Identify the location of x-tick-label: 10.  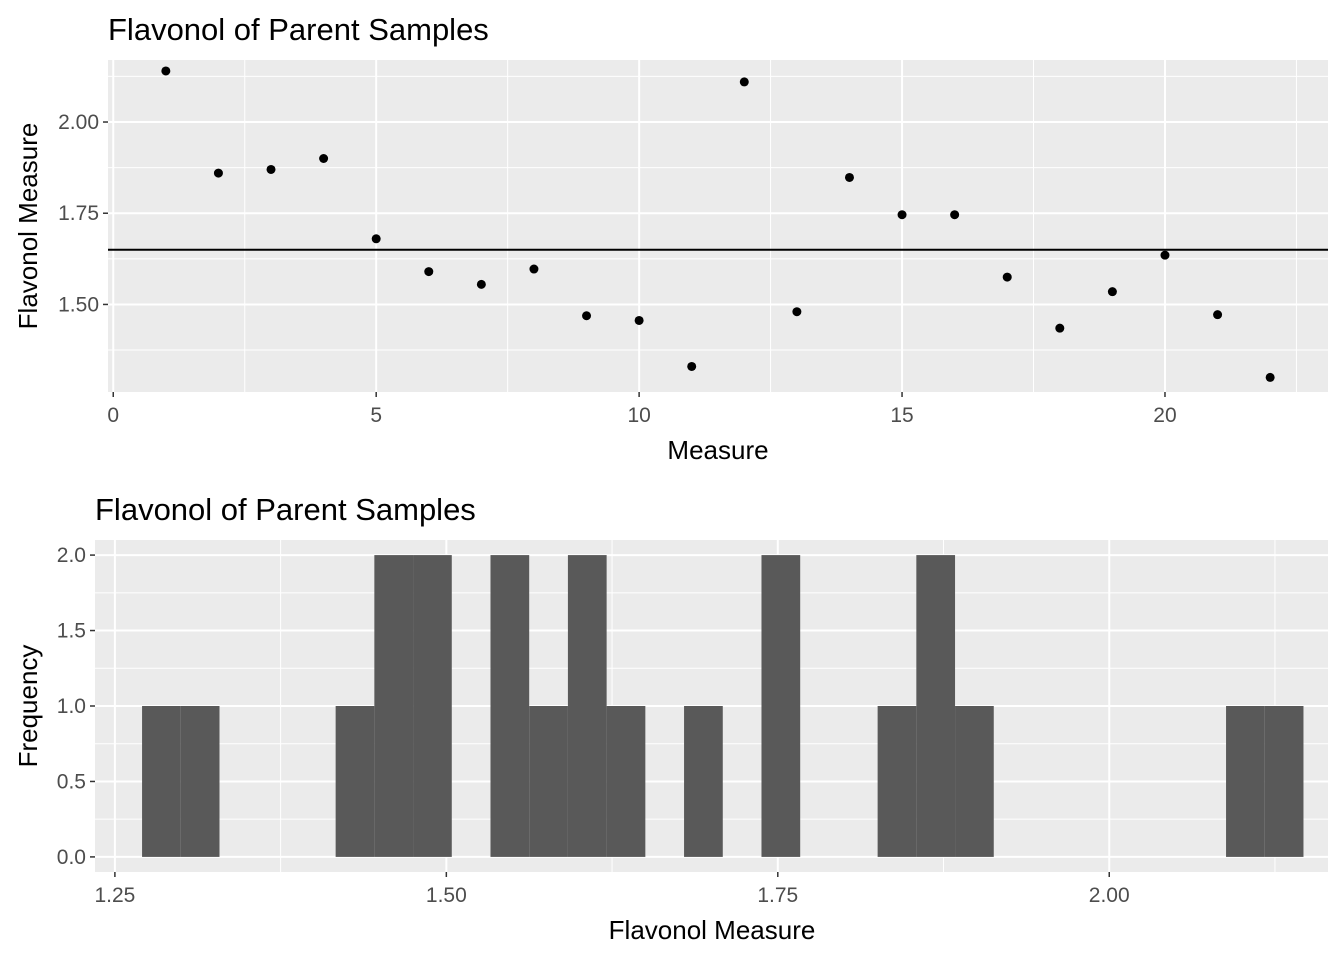
(638, 415).